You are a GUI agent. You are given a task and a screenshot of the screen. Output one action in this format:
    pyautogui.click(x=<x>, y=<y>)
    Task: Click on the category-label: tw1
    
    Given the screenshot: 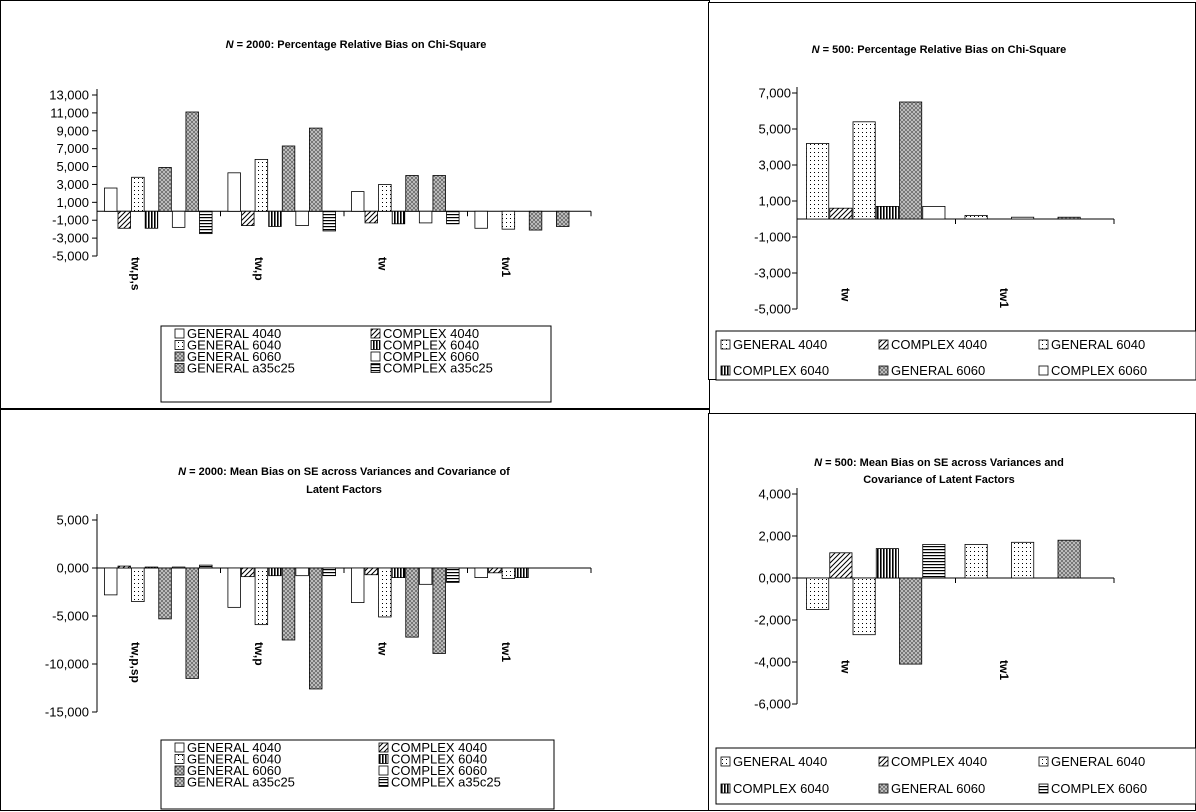 What is the action you would take?
    pyautogui.click(x=506, y=267)
    